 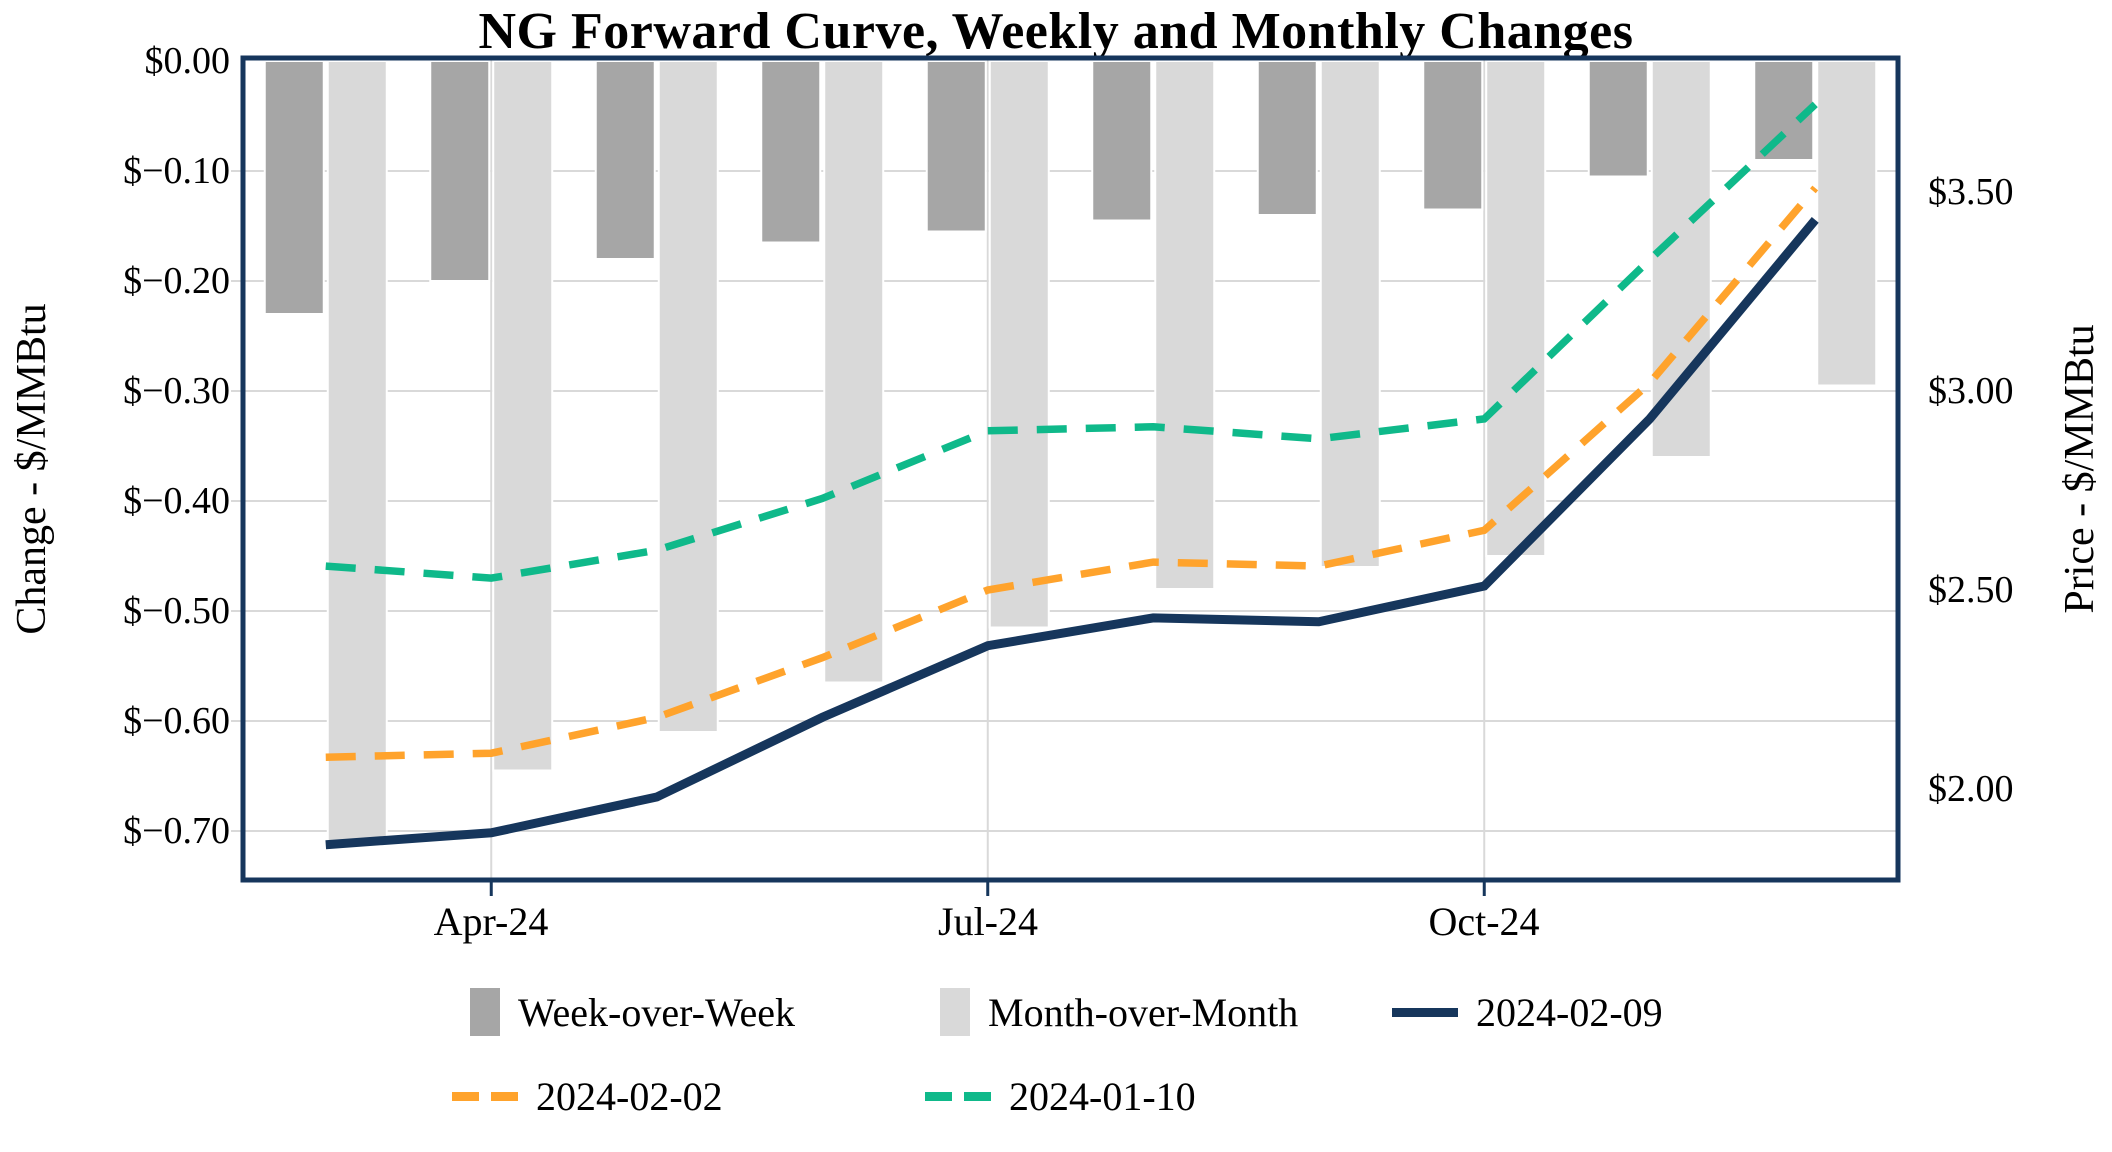 I want to click on legend-item-month-over-month: Month-over-Month, so click(x=1119, y=1012).